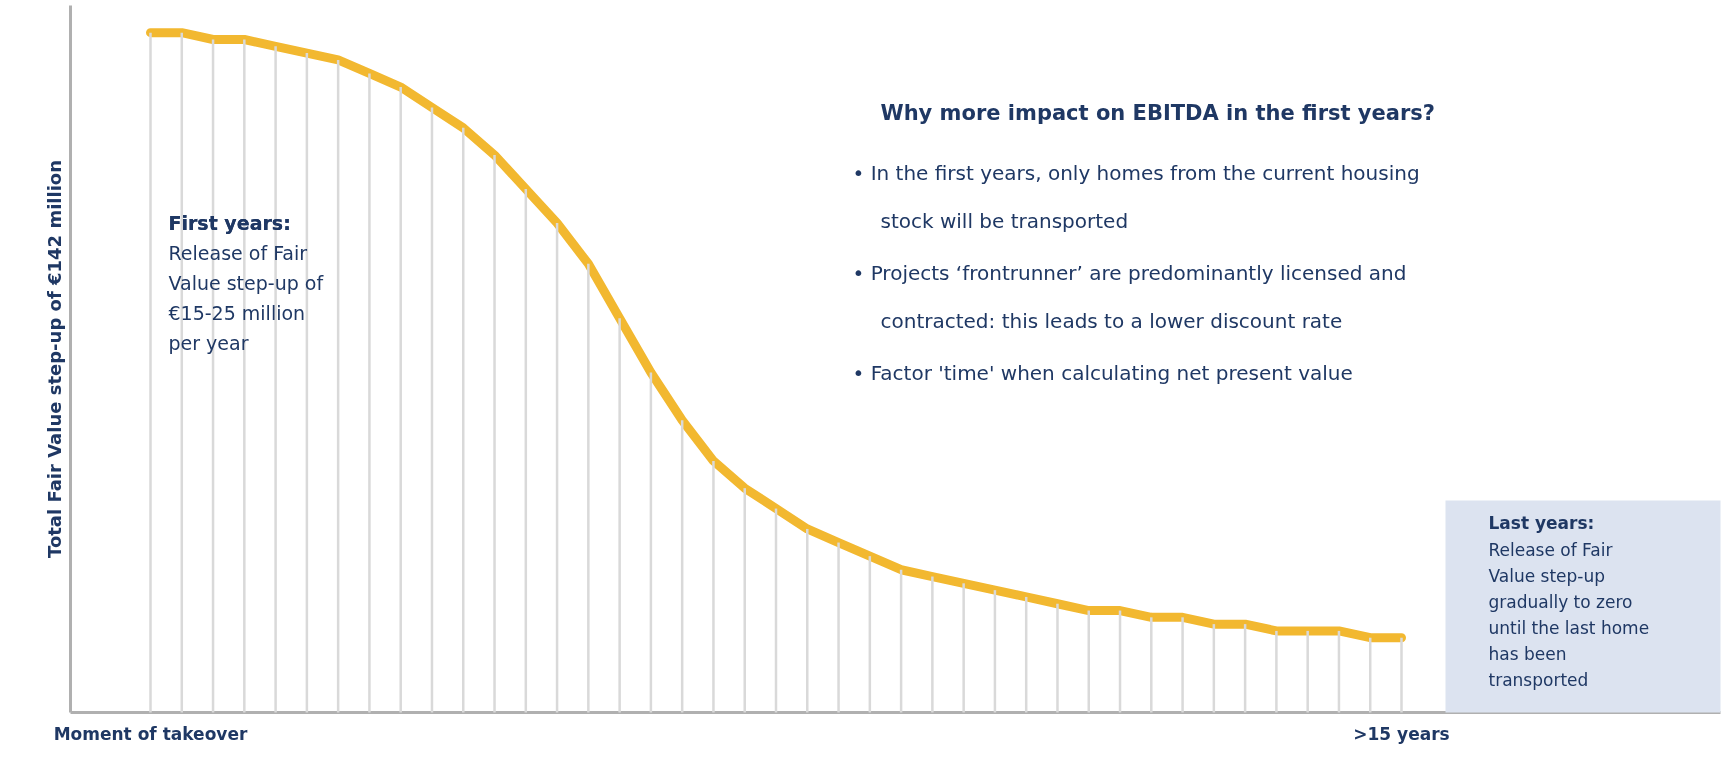 The width and height of the screenshot is (1725, 758). What do you see at coordinates (1136, 196) in the screenshot?
I see `text: • In the first years, only homes from the current housing stock will be transported` at bounding box center [1136, 196].